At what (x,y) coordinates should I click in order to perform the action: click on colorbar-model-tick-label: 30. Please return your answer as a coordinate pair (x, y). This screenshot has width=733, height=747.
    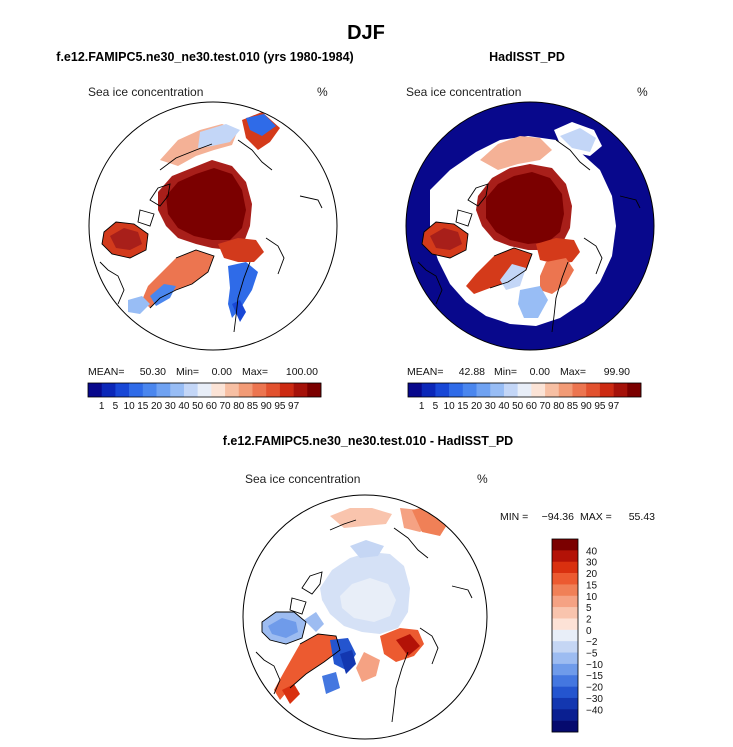
    Looking at the image, I should click on (171, 406).